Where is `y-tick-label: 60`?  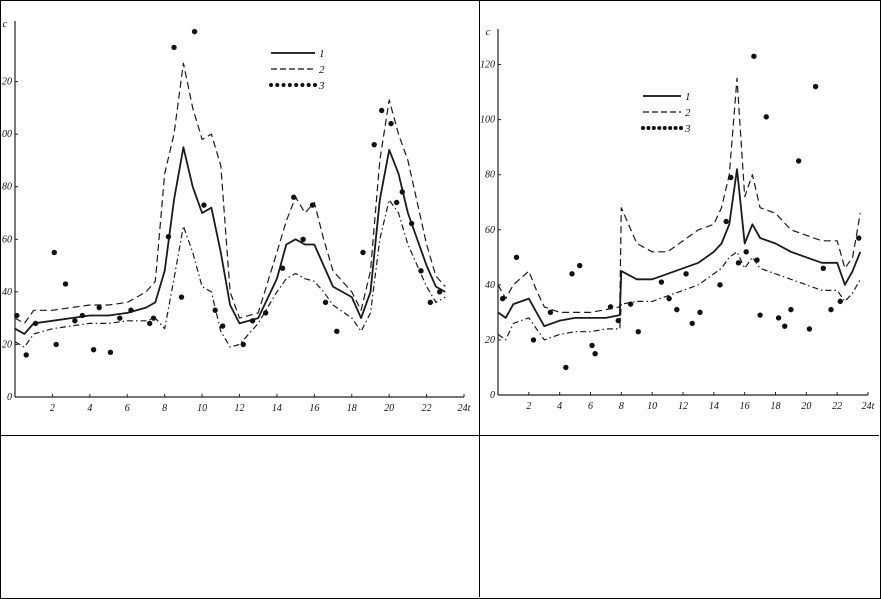
y-tick-label: 60 is located at coordinates (7, 239).